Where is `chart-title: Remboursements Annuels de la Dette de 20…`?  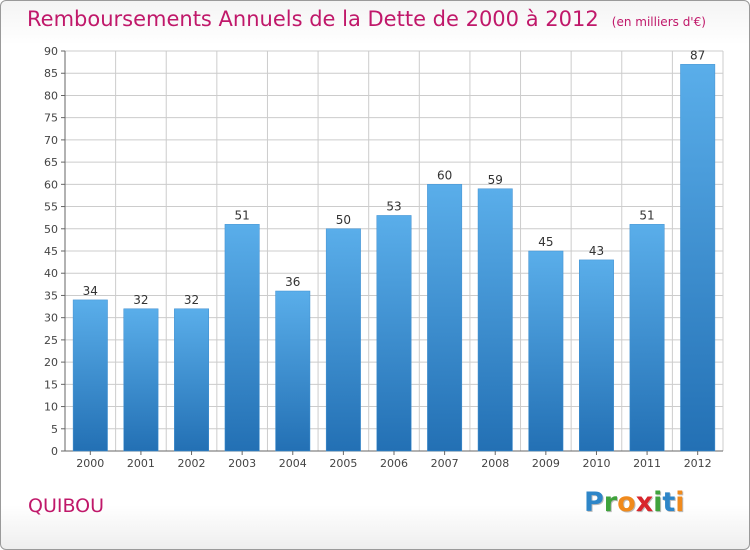
chart-title: Remboursements Annuels de la Dette de 20… is located at coordinates (366, 19).